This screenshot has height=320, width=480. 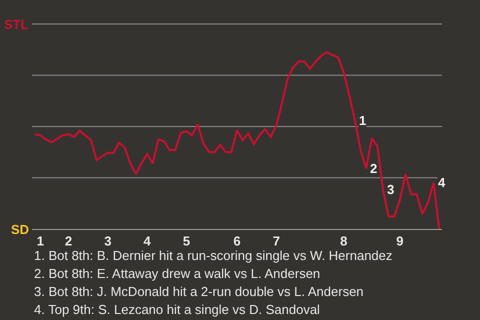 What do you see at coordinates (237, 241) in the screenshot?
I see `x-tick-label: 6` at bounding box center [237, 241].